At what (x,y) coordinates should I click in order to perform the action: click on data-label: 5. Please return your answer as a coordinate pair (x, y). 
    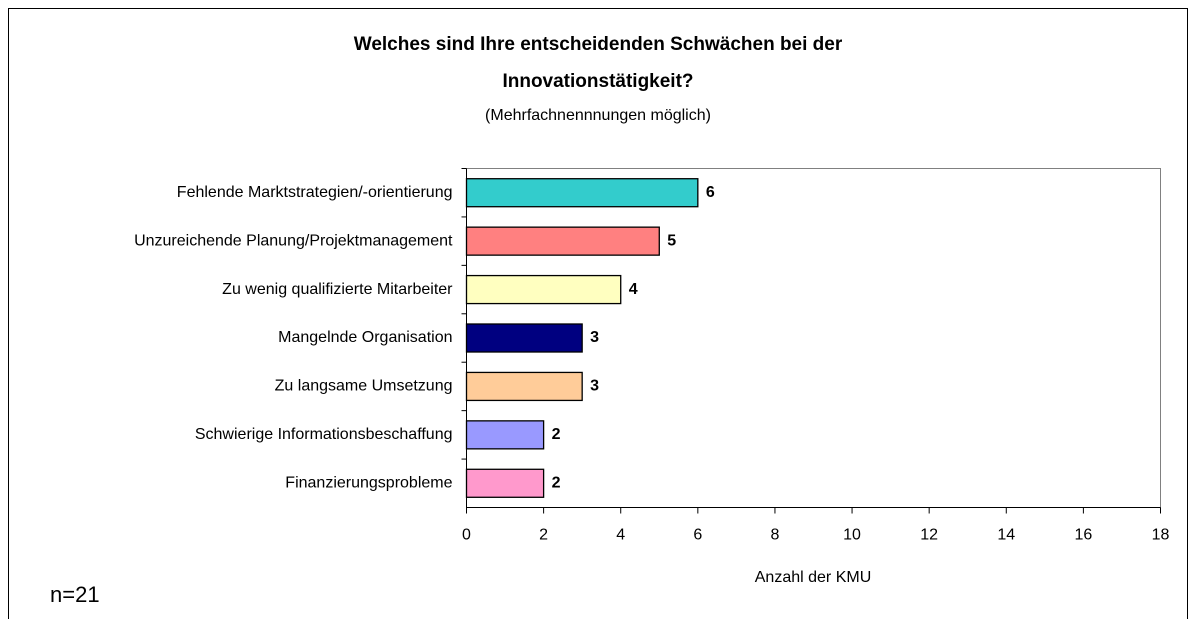
    Looking at the image, I should click on (671, 240).